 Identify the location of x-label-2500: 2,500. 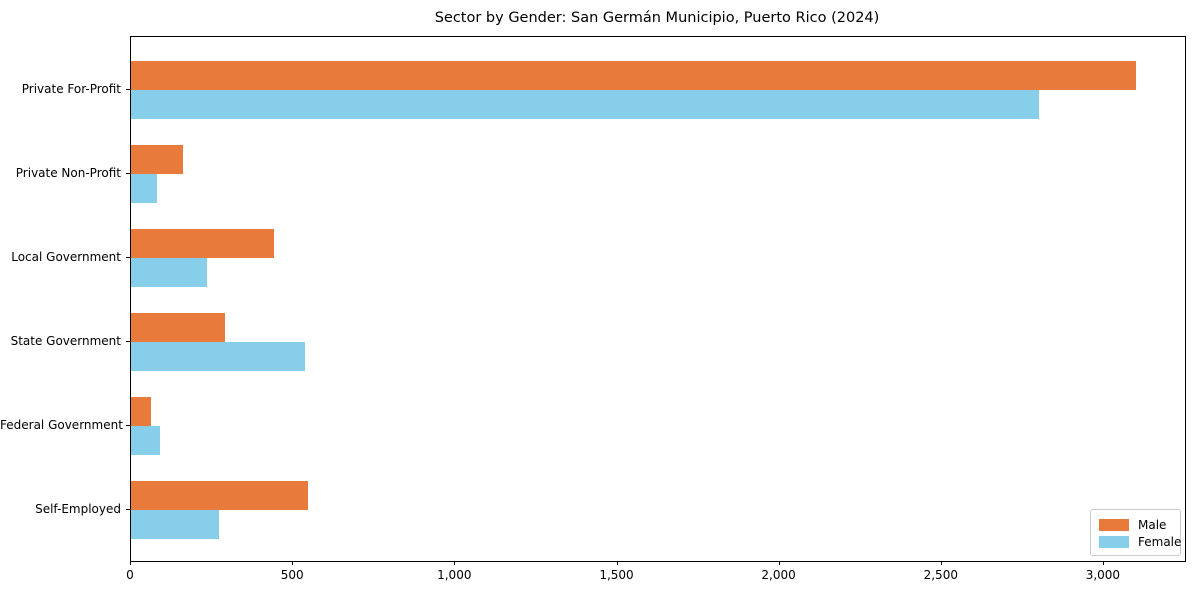
(940, 575).